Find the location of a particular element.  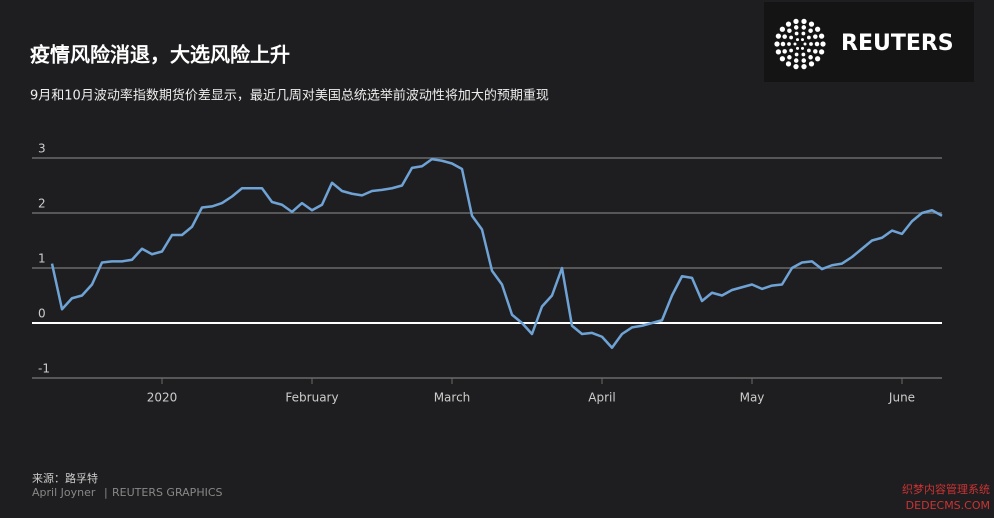

x-tick-label: February is located at coordinates (311, 398).